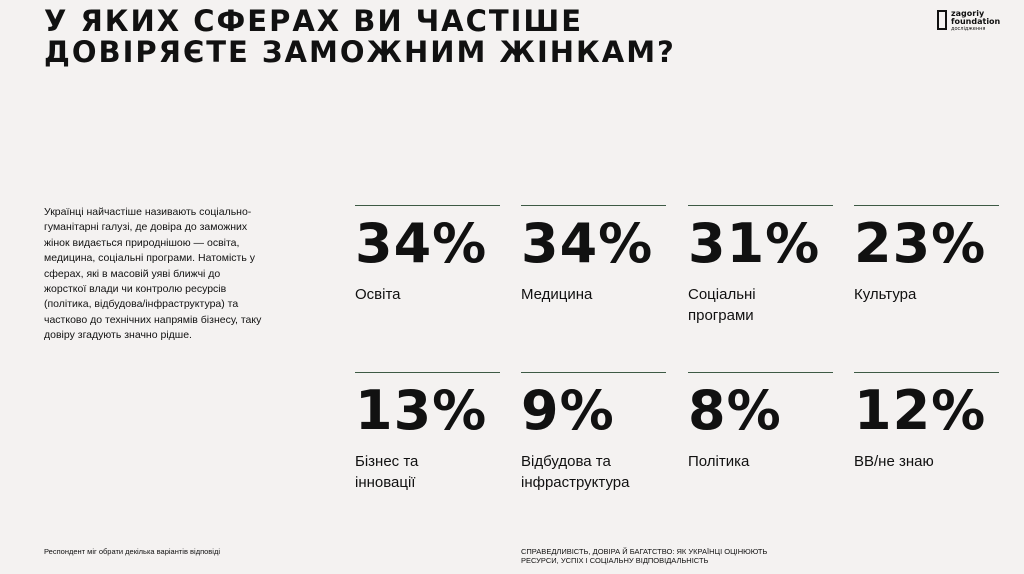 This screenshot has width=1024, height=574. I want to click on stat-card: 34% Медицина, so click(593, 255).